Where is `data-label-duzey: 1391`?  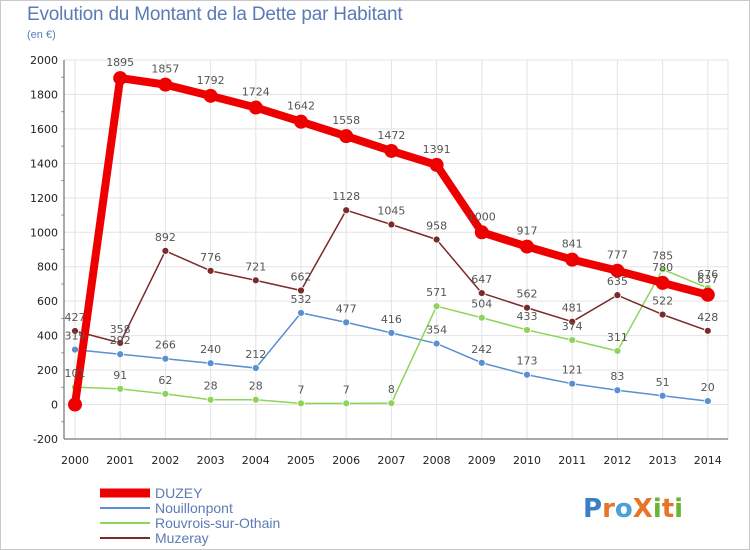 data-label-duzey: 1391 is located at coordinates (437, 149).